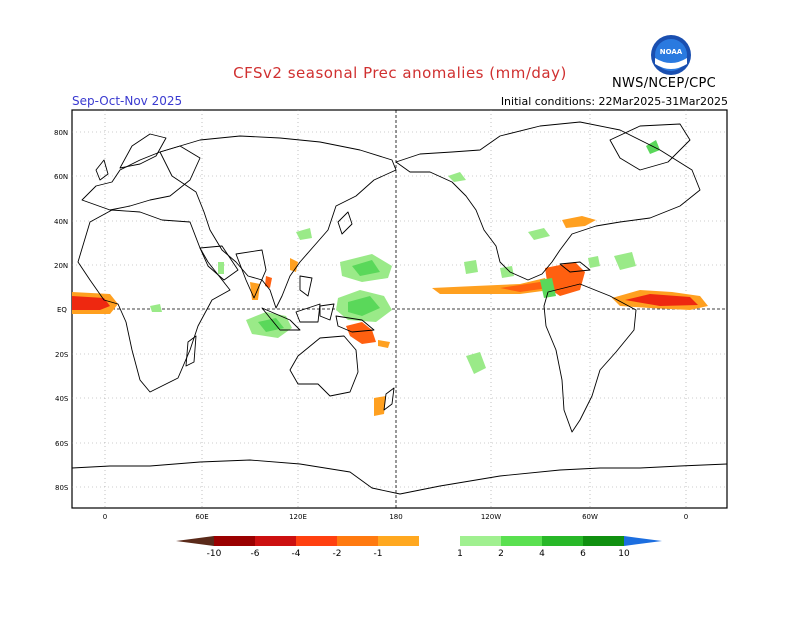 This screenshot has height=618, width=800. I want to click on colorbar-label: 2, so click(501, 554).